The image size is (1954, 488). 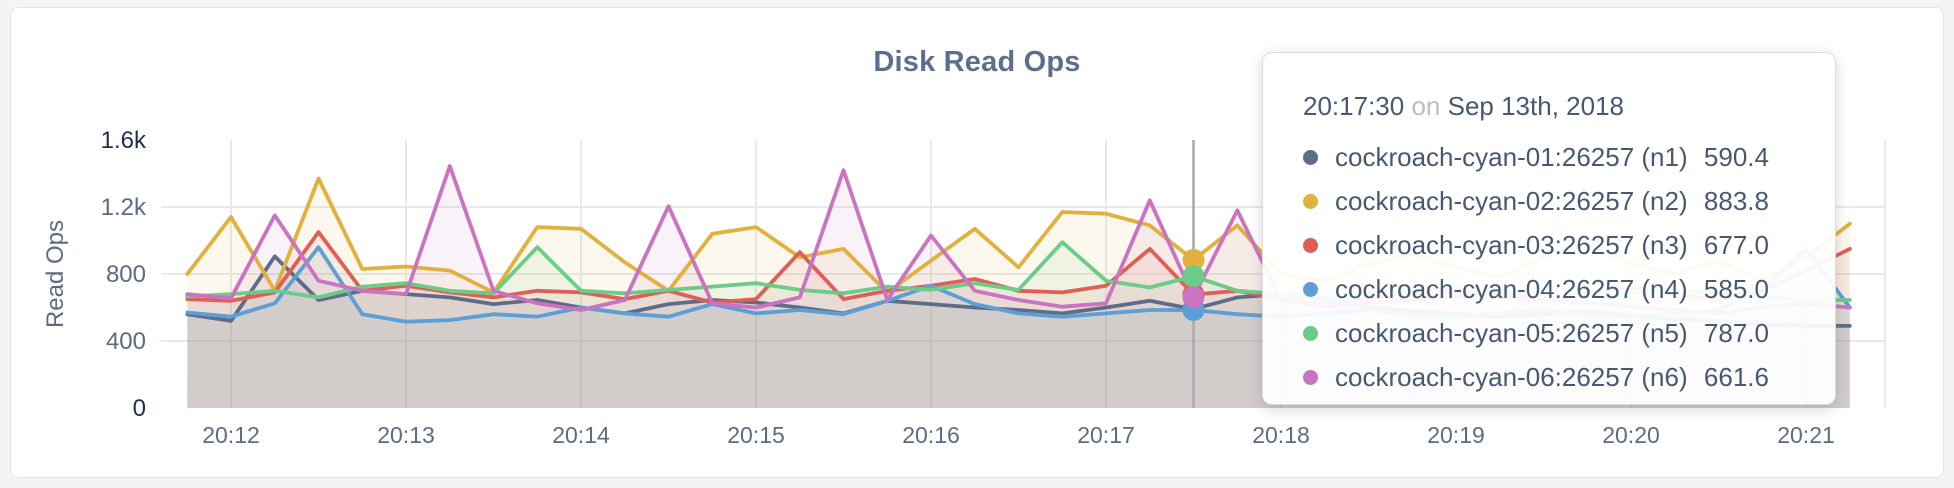 What do you see at coordinates (1511, 332) in the screenshot?
I see `series-label: cockroach-cyan-05:26257 (n5)` at bounding box center [1511, 332].